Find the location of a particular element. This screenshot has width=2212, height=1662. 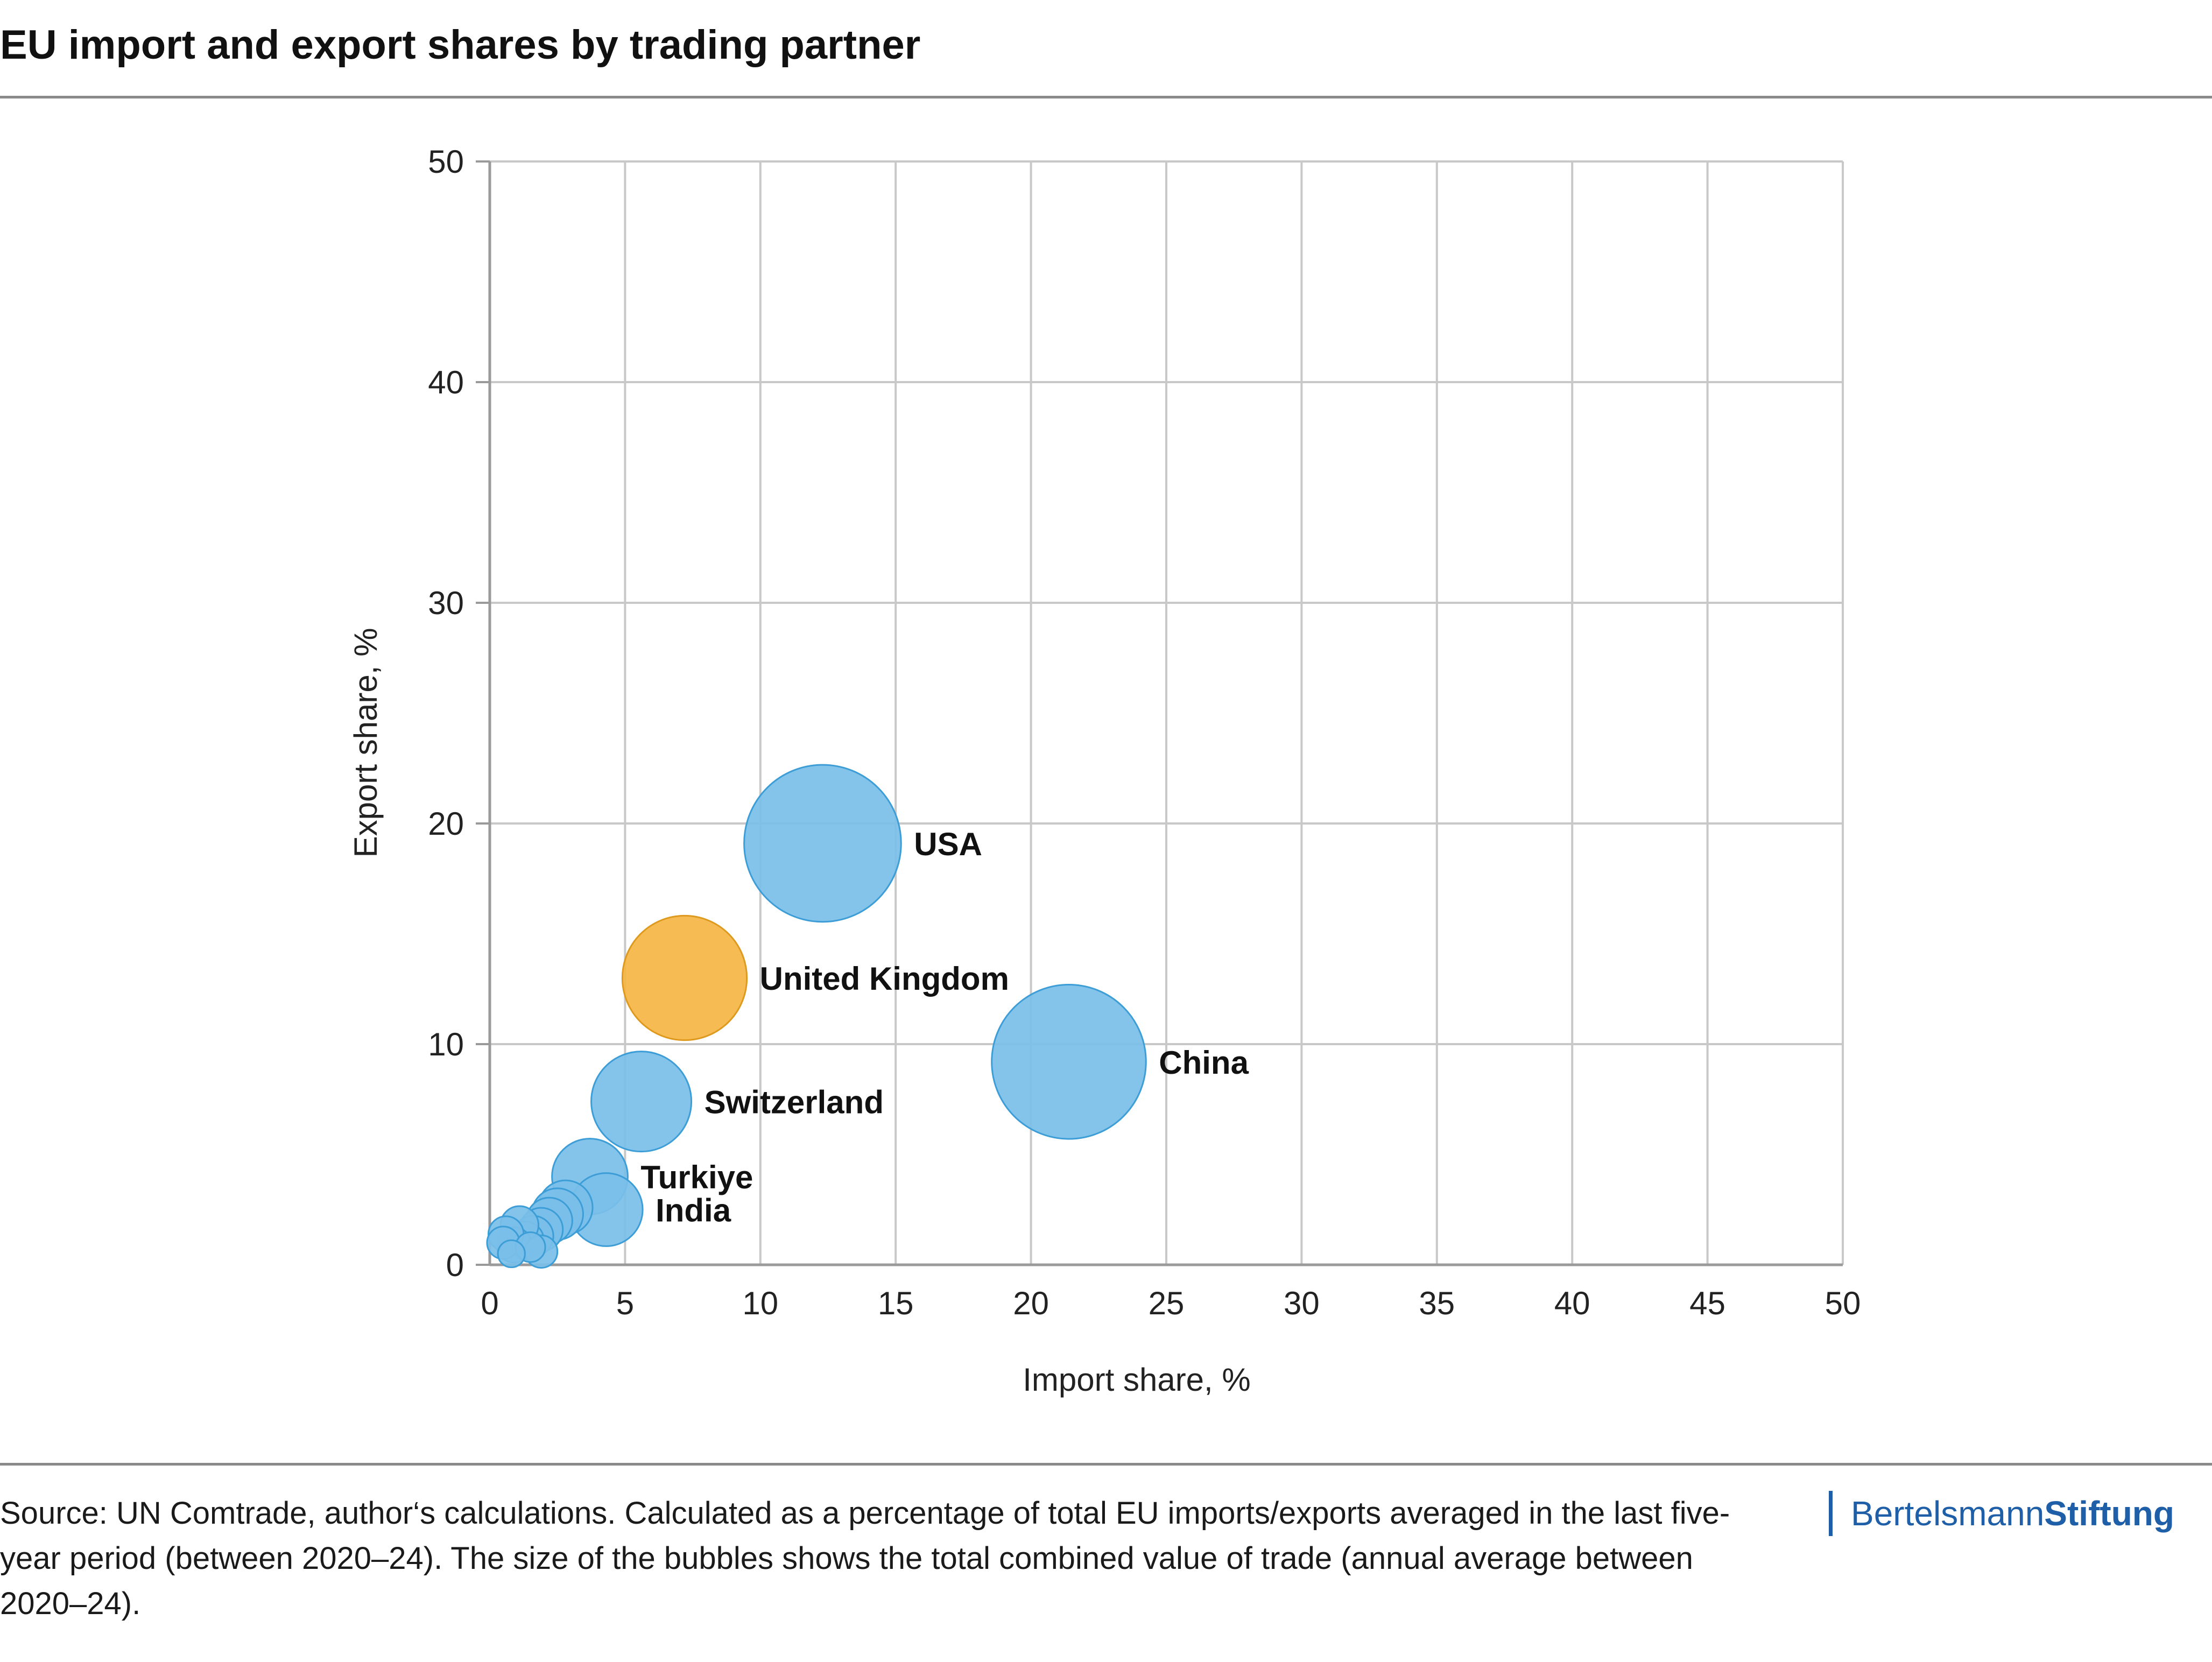

x-tick-label: 10 is located at coordinates (760, 1303).